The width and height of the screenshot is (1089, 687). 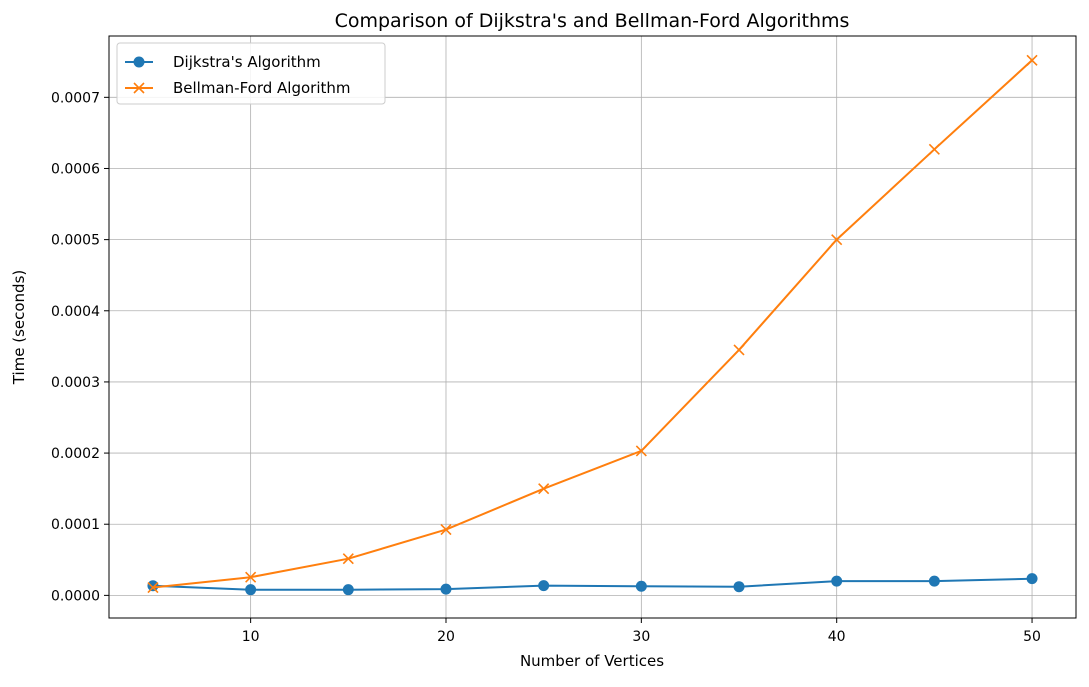 What do you see at coordinates (75, 383) in the screenshot?
I see `y-tick-label-3: 0.0003` at bounding box center [75, 383].